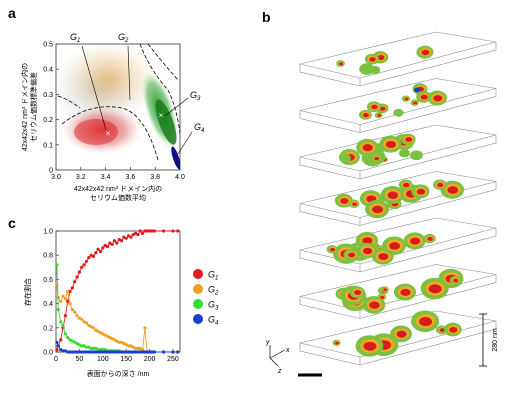 This screenshot has height=409, width=509. What do you see at coordinates (24, 107) in the screenshot?
I see `panel-a-ylabel-line1: 42x42x42 nm³ ドメイン内の` at bounding box center [24, 107].